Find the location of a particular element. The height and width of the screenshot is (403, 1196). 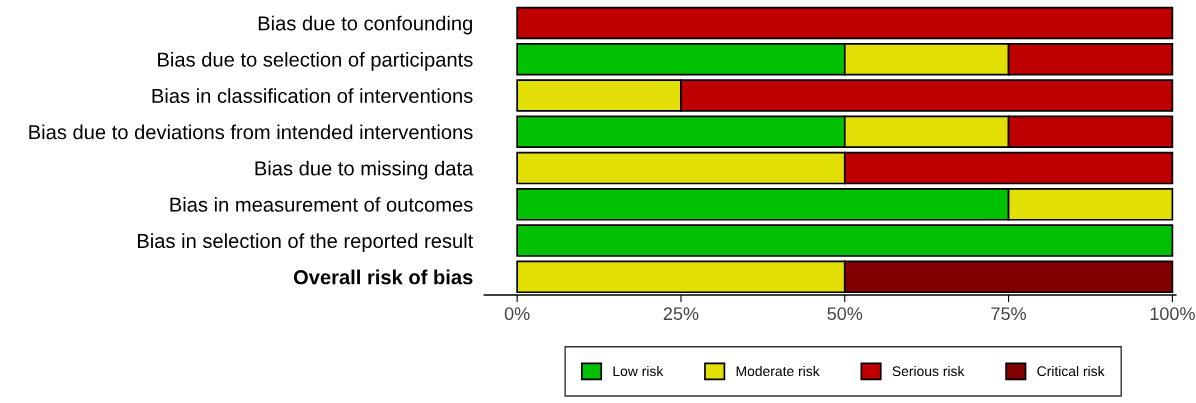

y-tick-label: Overall risk of bias is located at coordinates (383, 277).